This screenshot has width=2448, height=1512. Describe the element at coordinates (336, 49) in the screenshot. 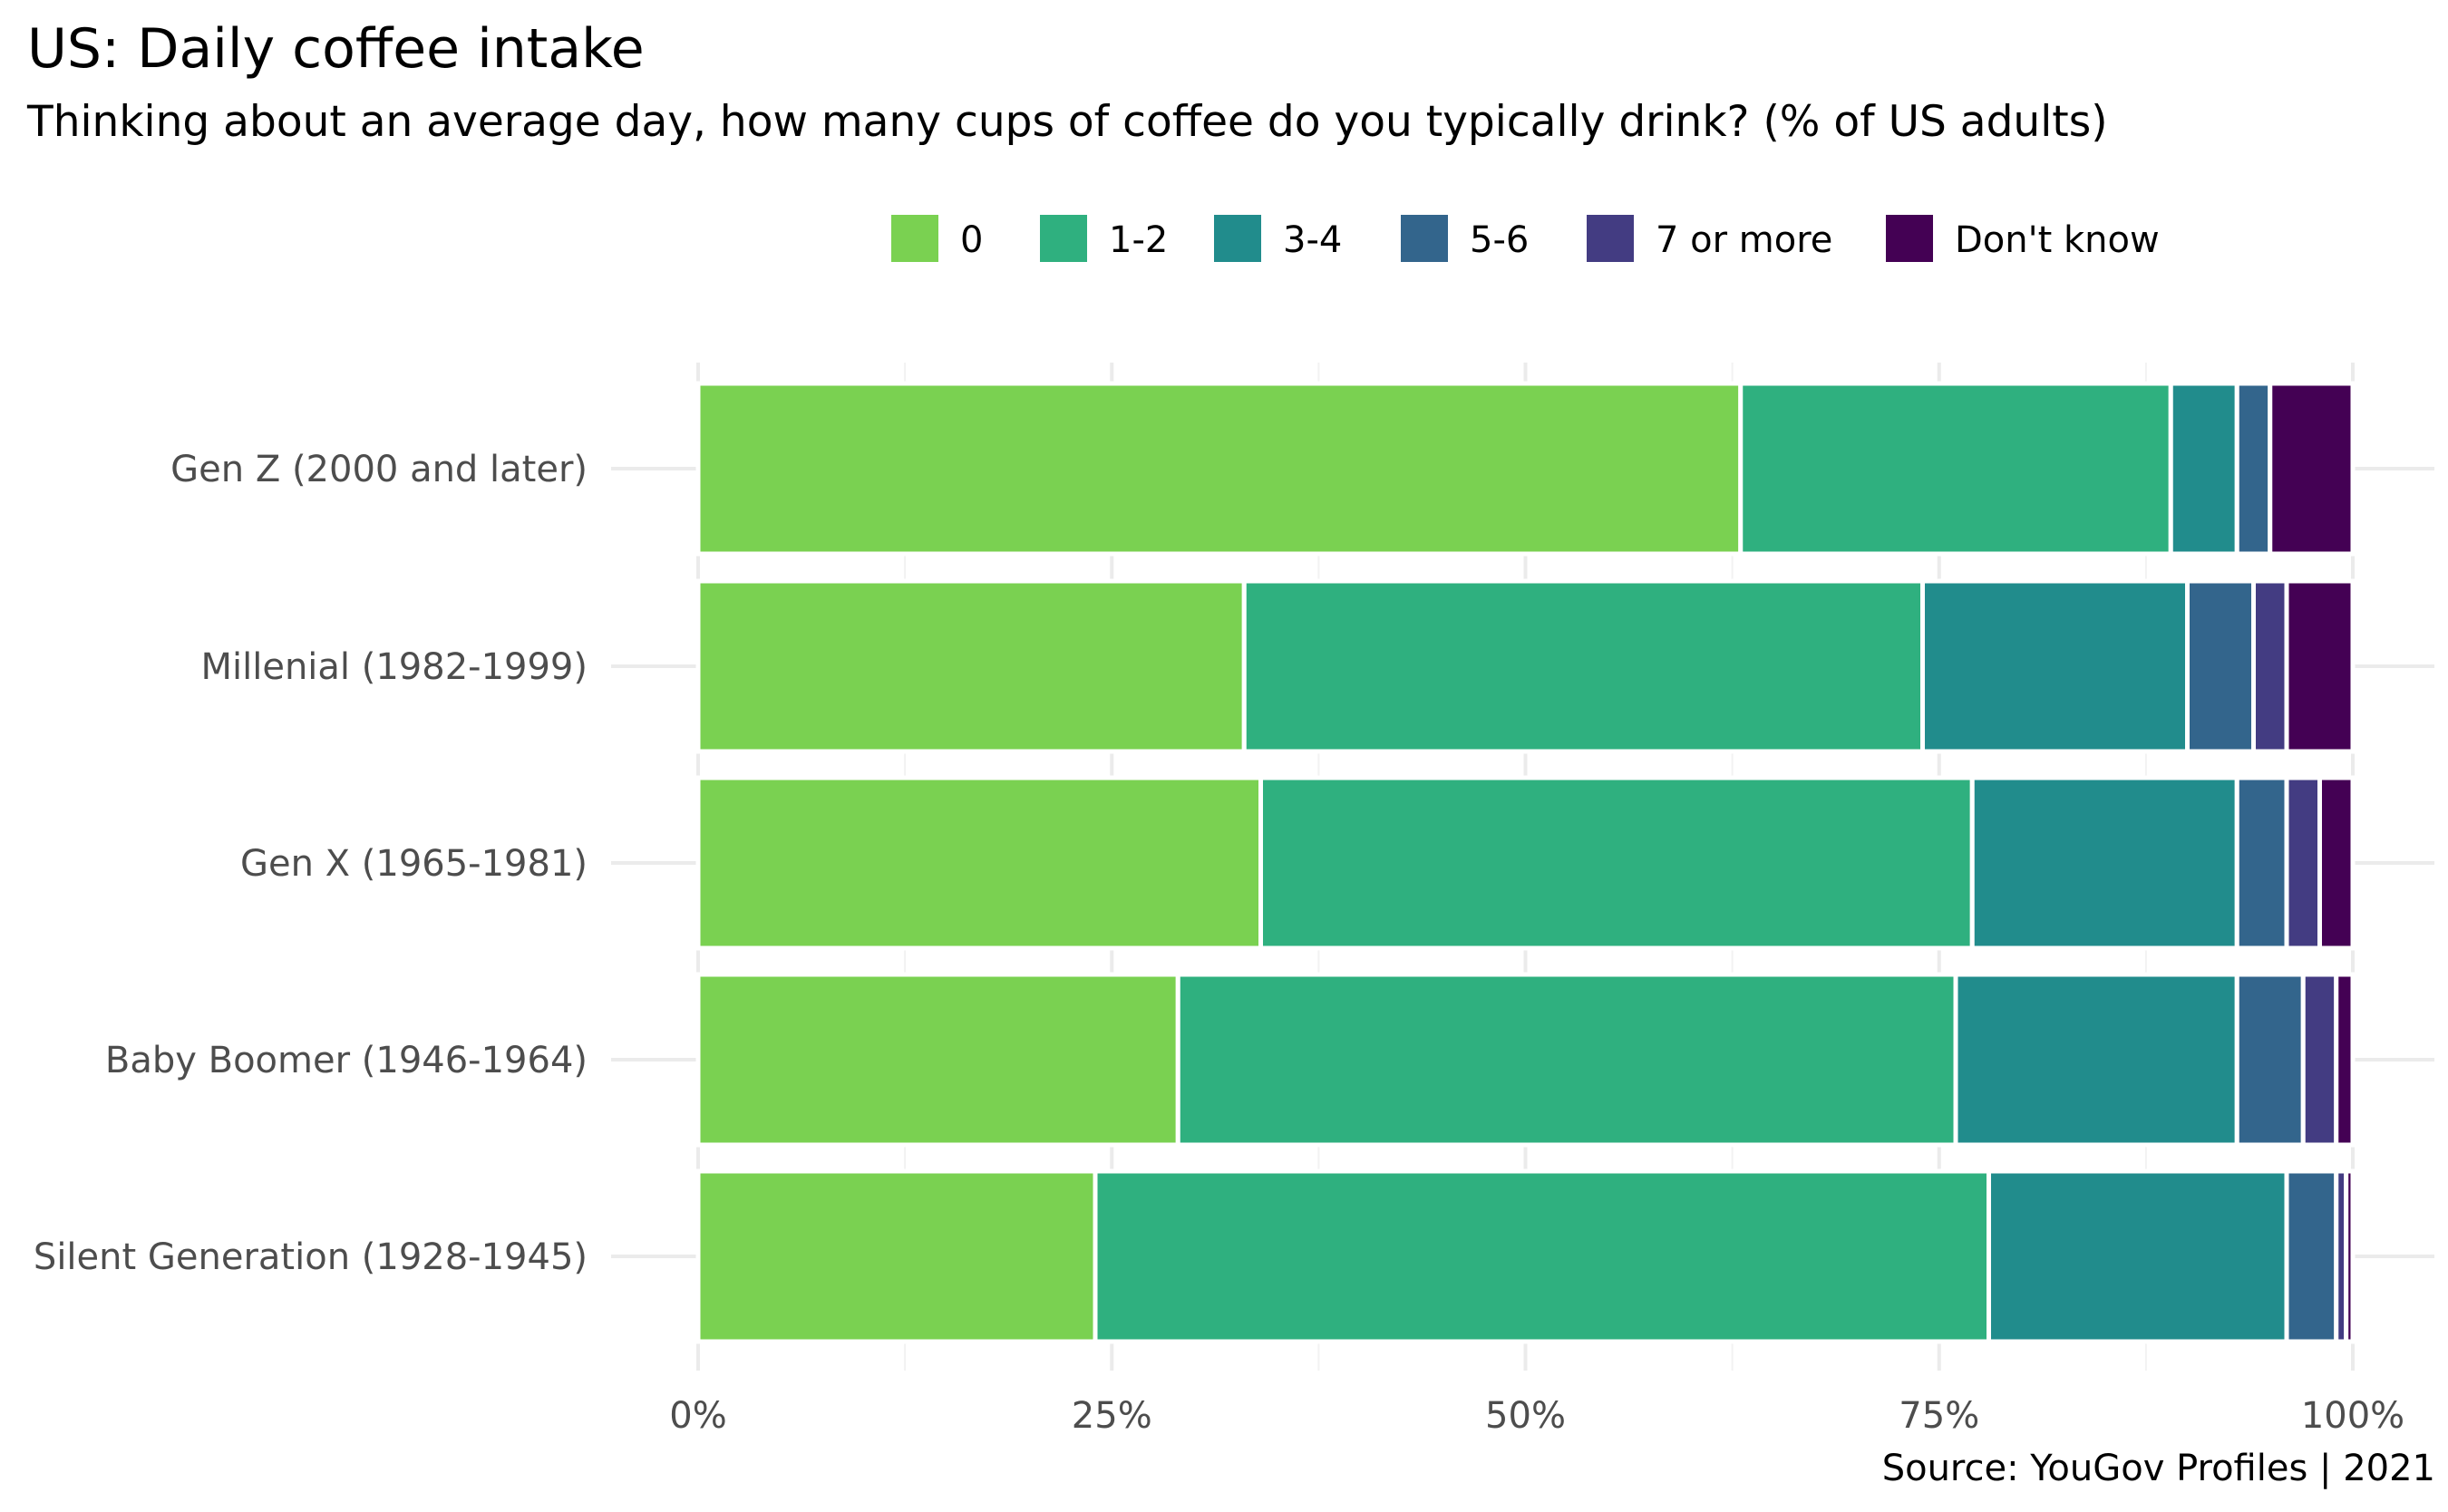

I see `chart-title: US: Daily coffee intake` at that location.